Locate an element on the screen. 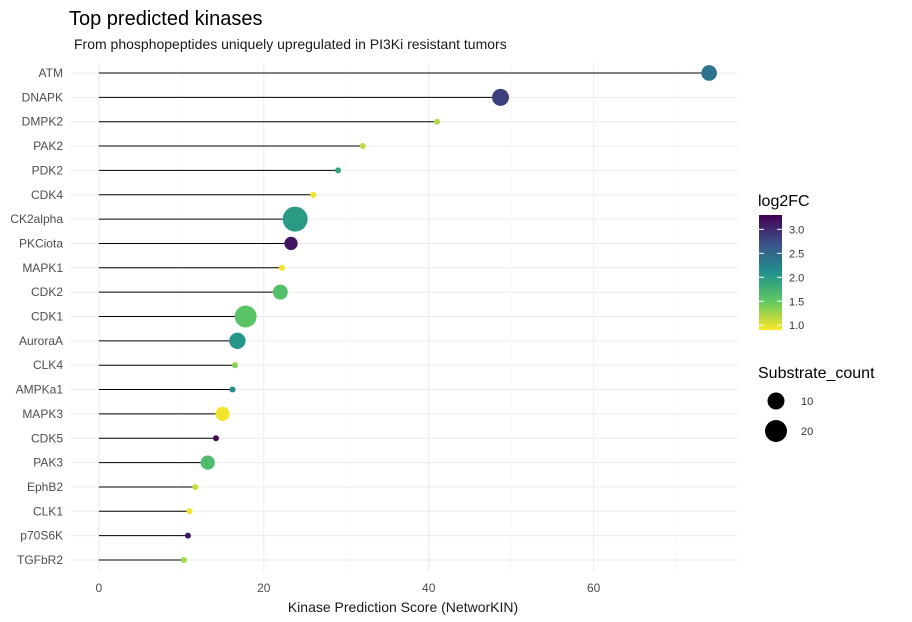 The image size is (912, 622). chart-title: Top predicted kinases is located at coordinates (165, 19).